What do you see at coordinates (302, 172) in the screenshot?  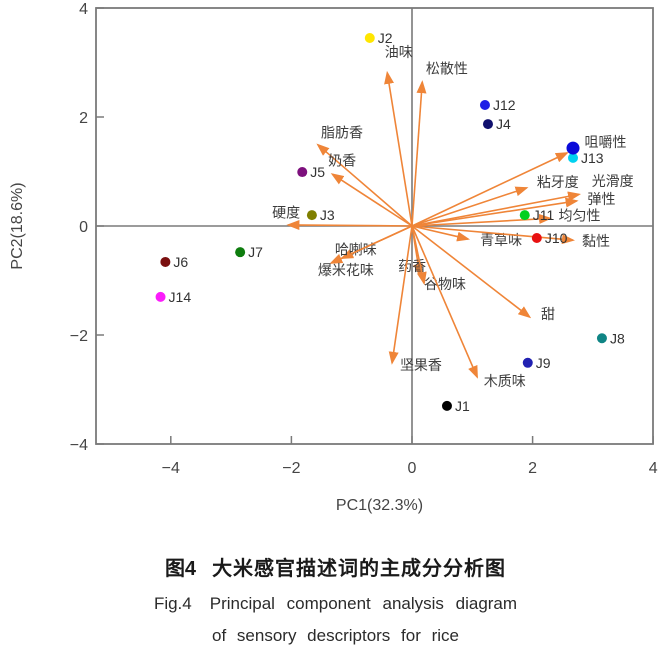 I see `point-J5` at bounding box center [302, 172].